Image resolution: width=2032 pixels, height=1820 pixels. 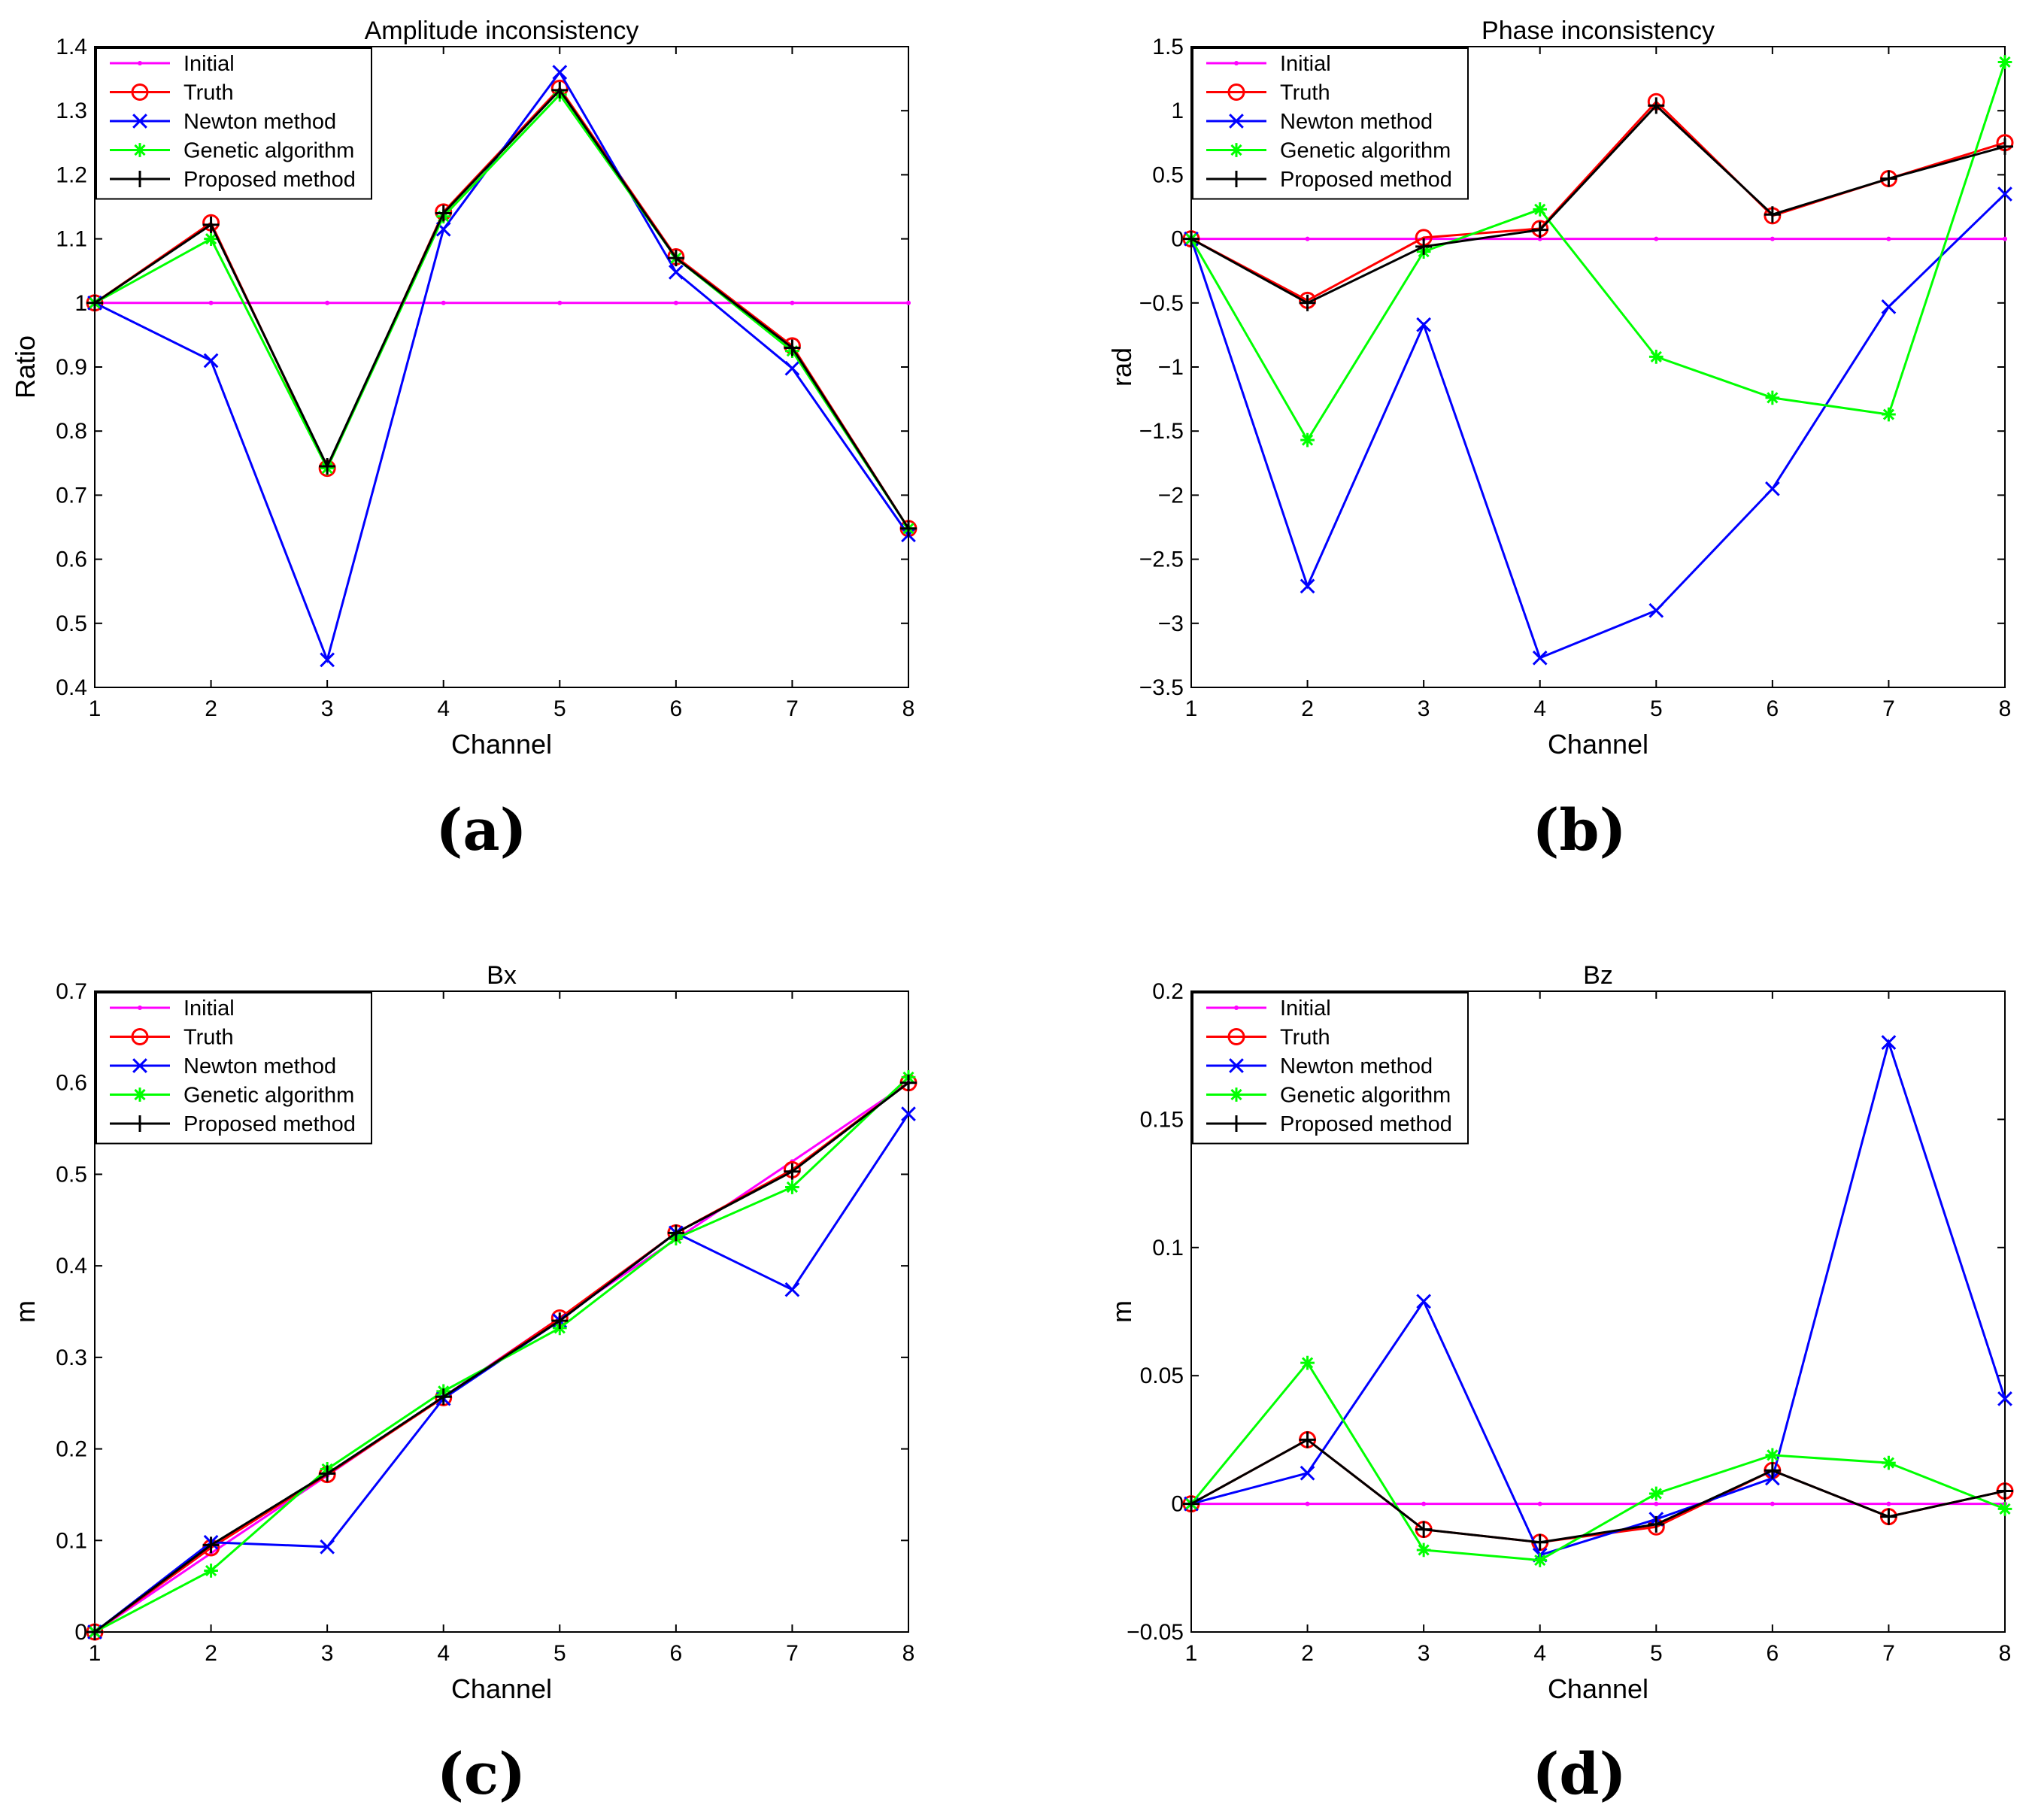 I want to click on panel-caption: (d), so click(x=1579, y=1773).